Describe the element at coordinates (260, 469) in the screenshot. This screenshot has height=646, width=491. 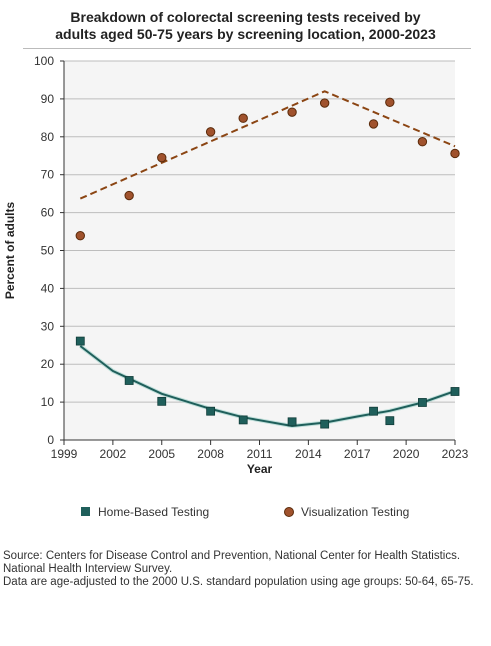
I see `x-axis-title: Year` at that location.